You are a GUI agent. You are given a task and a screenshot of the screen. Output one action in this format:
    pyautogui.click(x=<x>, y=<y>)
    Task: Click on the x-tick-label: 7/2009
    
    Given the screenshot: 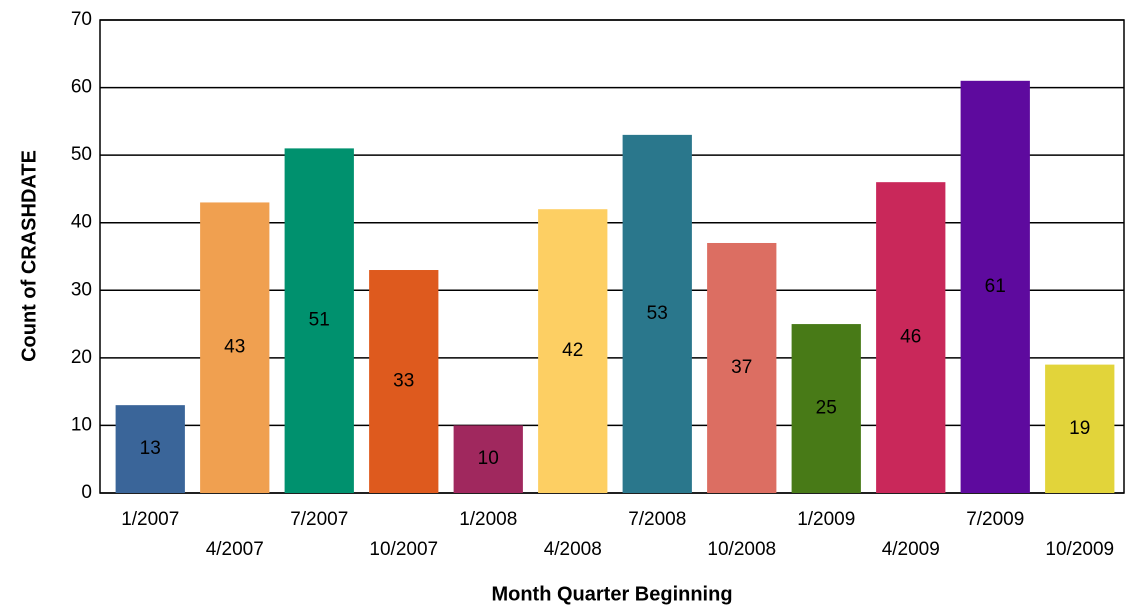 What is the action you would take?
    pyautogui.click(x=995, y=519)
    